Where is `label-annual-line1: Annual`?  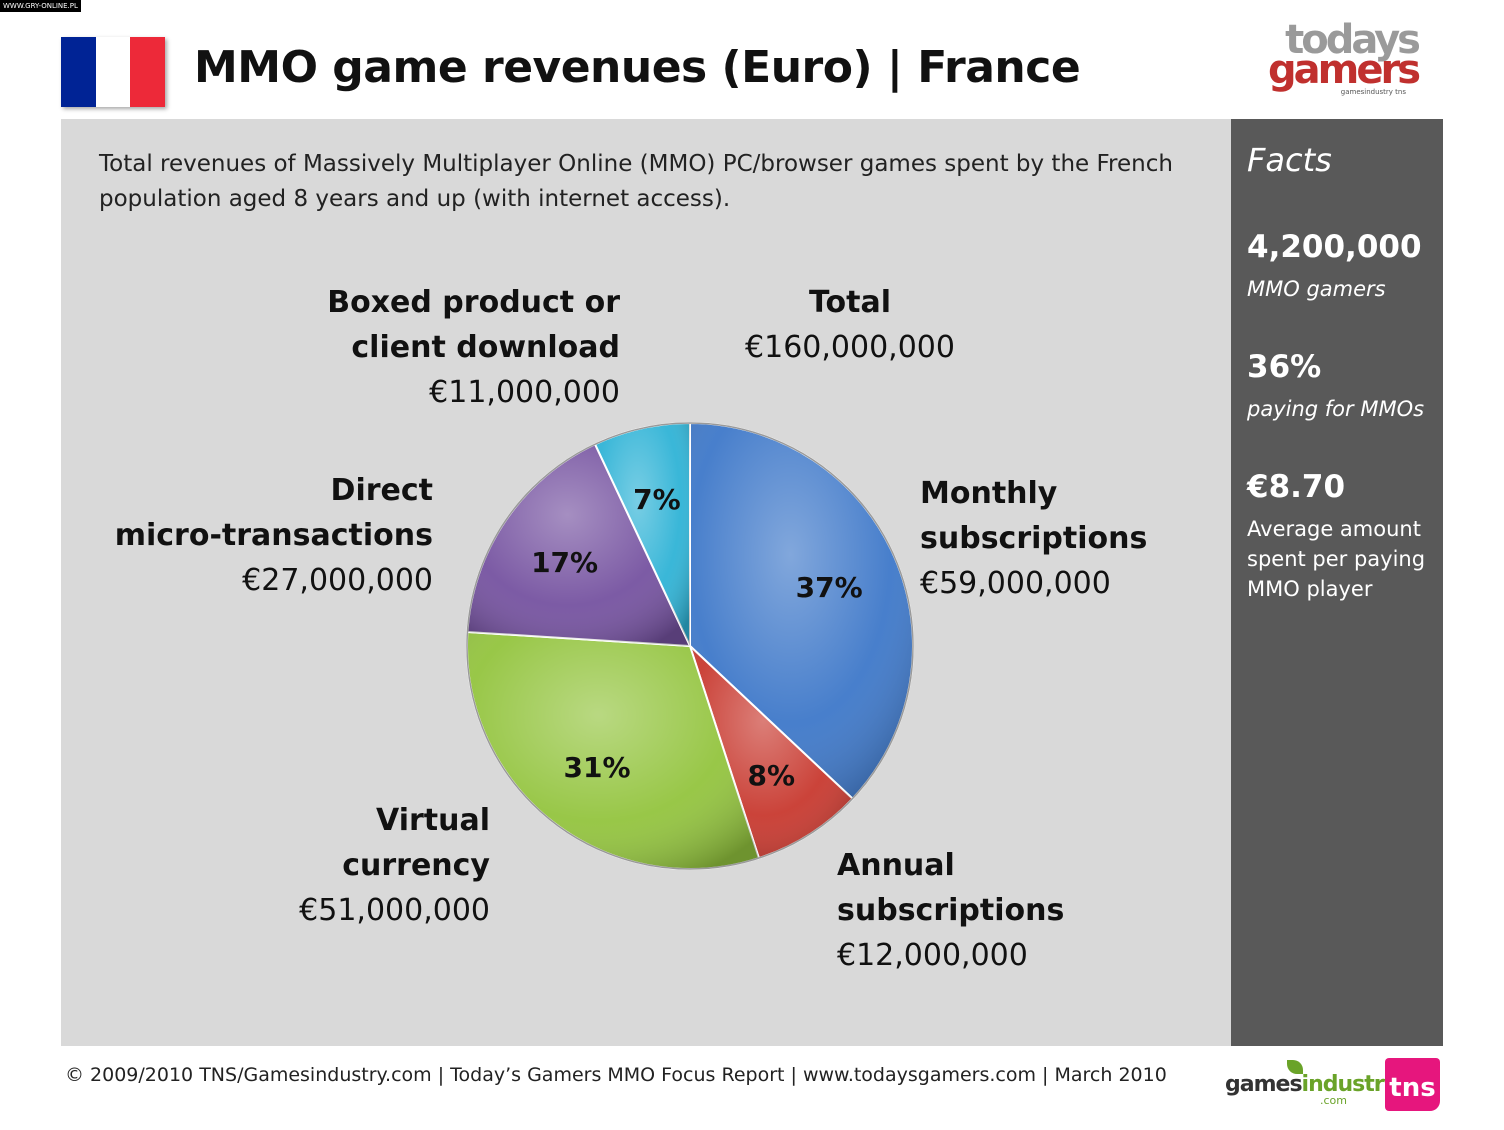
label-annual-line1: Annual is located at coordinates (896, 865).